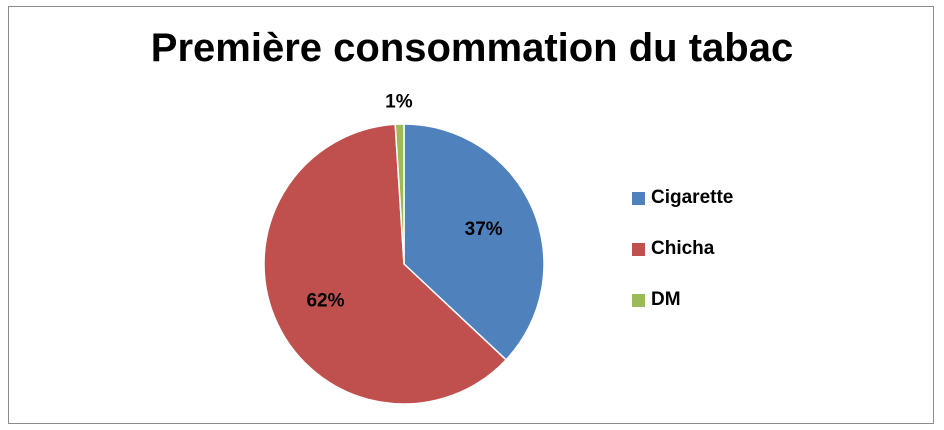  What do you see at coordinates (484, 229) in the screenshot?
I see `data-label-cigarette: 37%` at bounding box center [484, 229].